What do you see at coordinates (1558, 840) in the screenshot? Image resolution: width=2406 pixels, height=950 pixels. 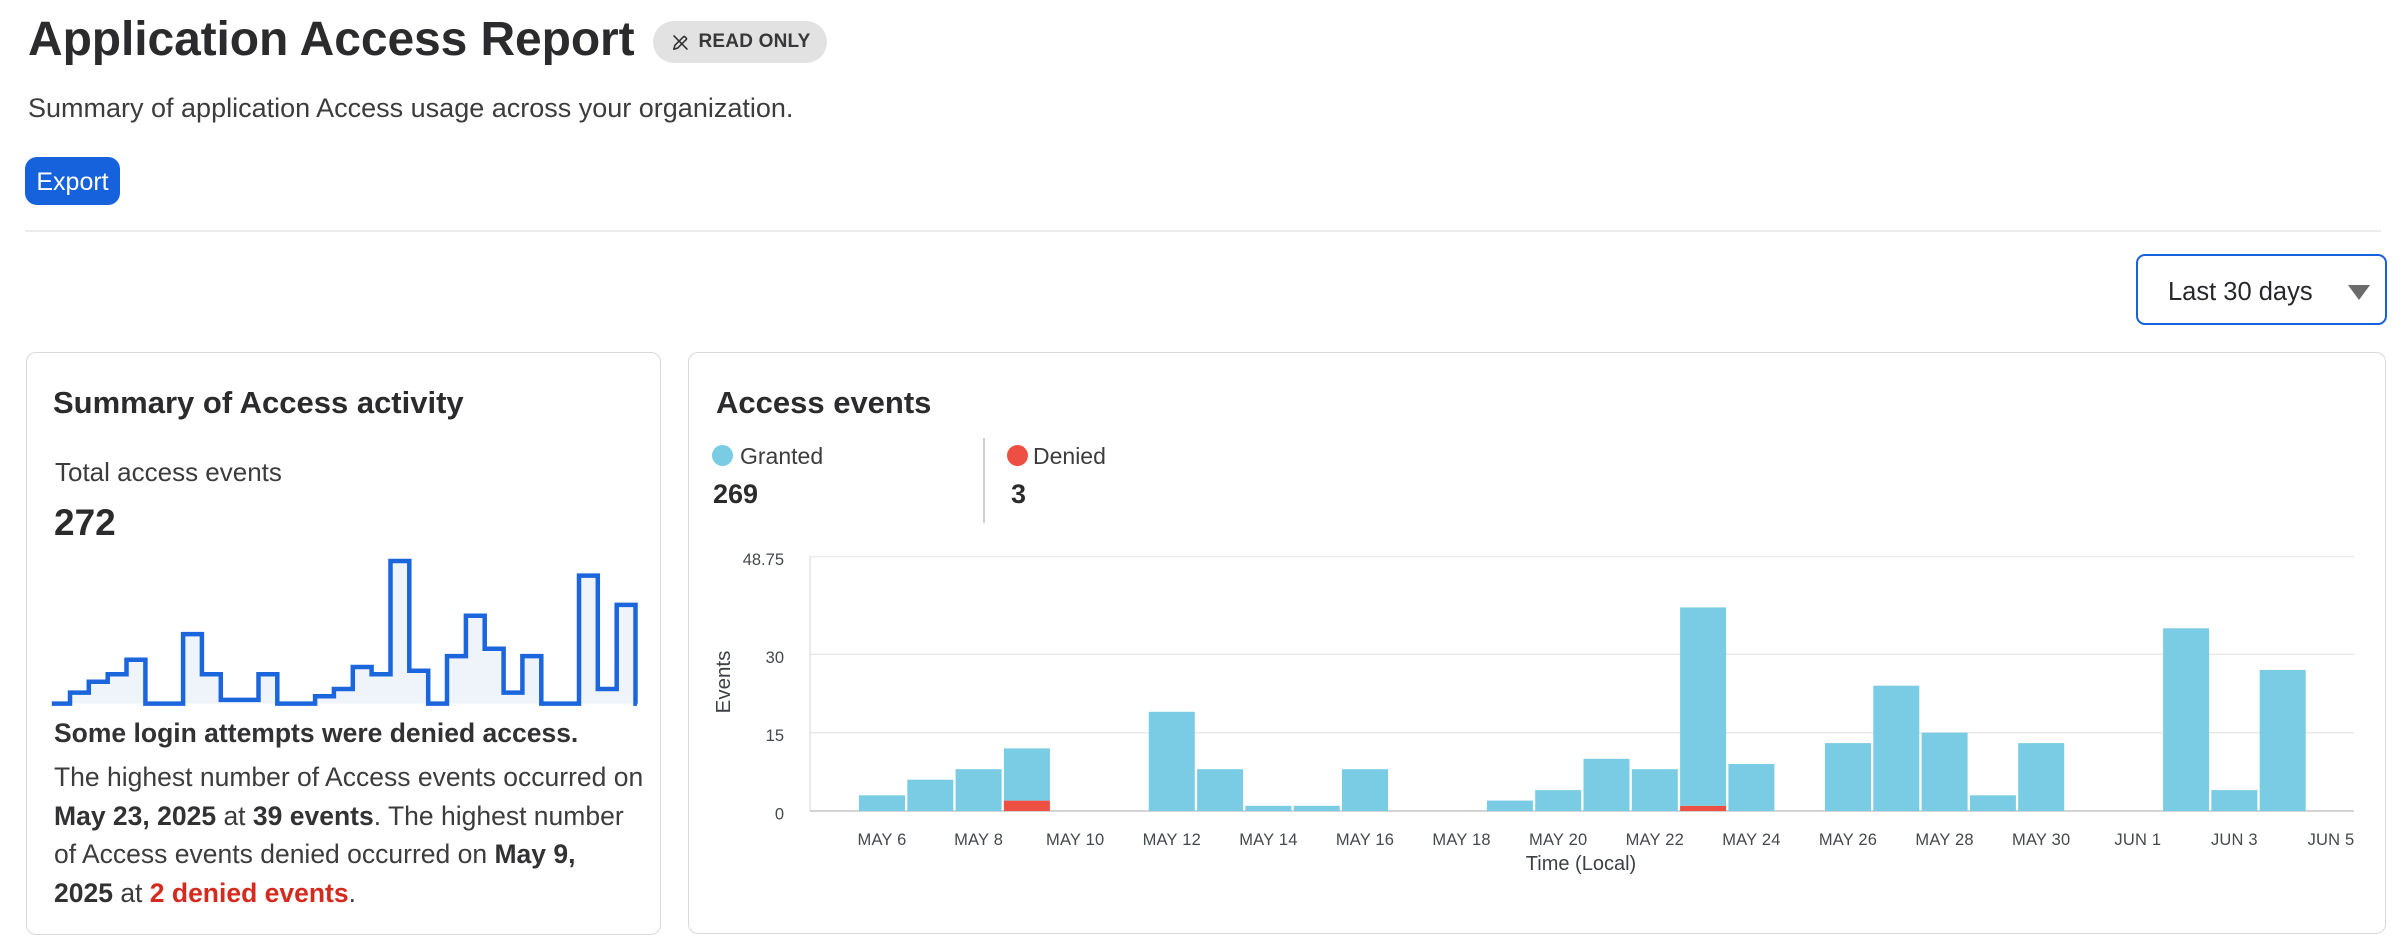 I see `svg-text: MAY 20` at bounding box center [1558, 840].